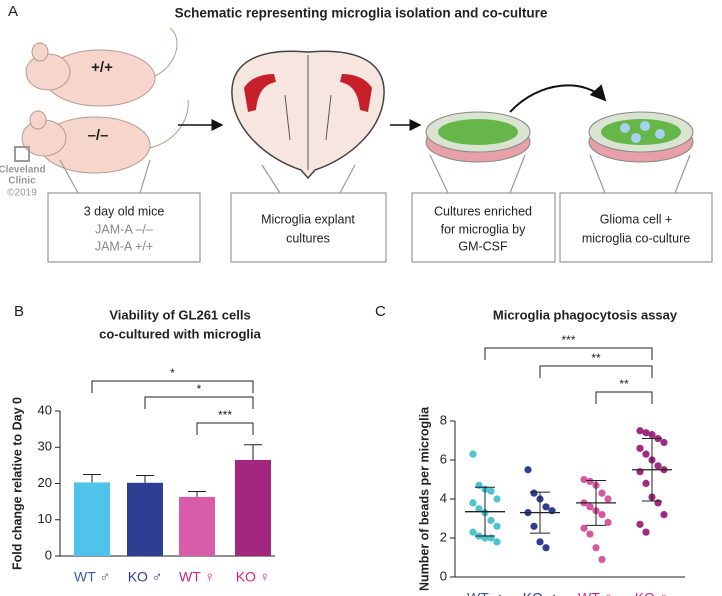 The image size is (722, 596). What do you see at coordinates (124, 246) in the screenshot?
I see `box-text: JAM-A +/+` at bounding box center [124, 246].